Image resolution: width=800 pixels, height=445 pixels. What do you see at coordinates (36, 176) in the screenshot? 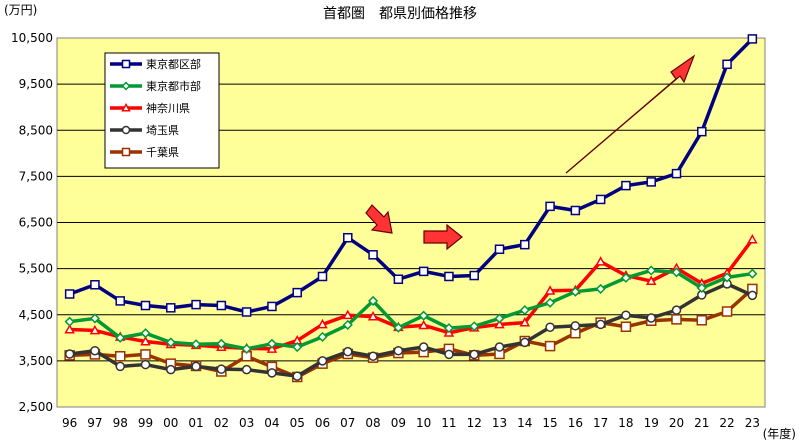
I see `y-tick-label: 7,500` at bounding box center [36, 176].